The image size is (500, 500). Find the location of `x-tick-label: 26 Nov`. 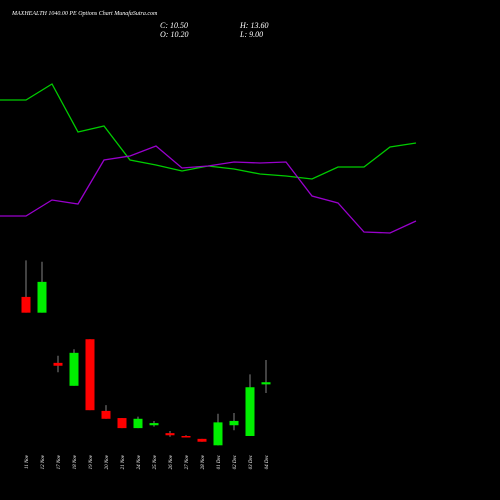

x-tick-label: 26 Nov is located at coordinates (171, 461).